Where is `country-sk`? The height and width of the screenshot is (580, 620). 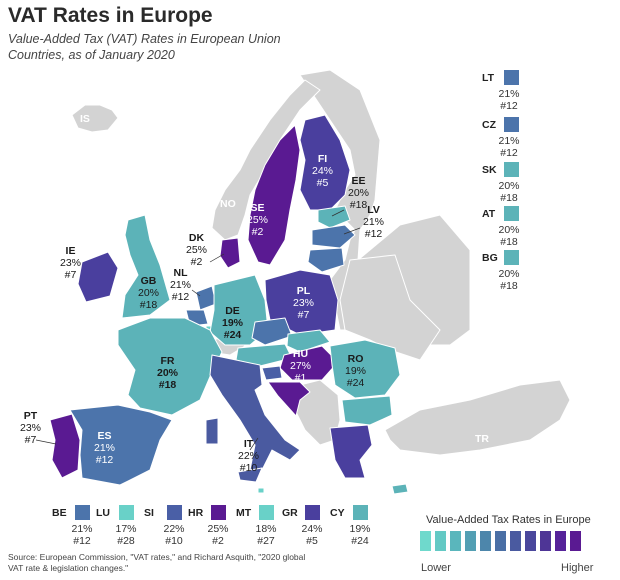 country-sk is located at coordinates (308, 341).